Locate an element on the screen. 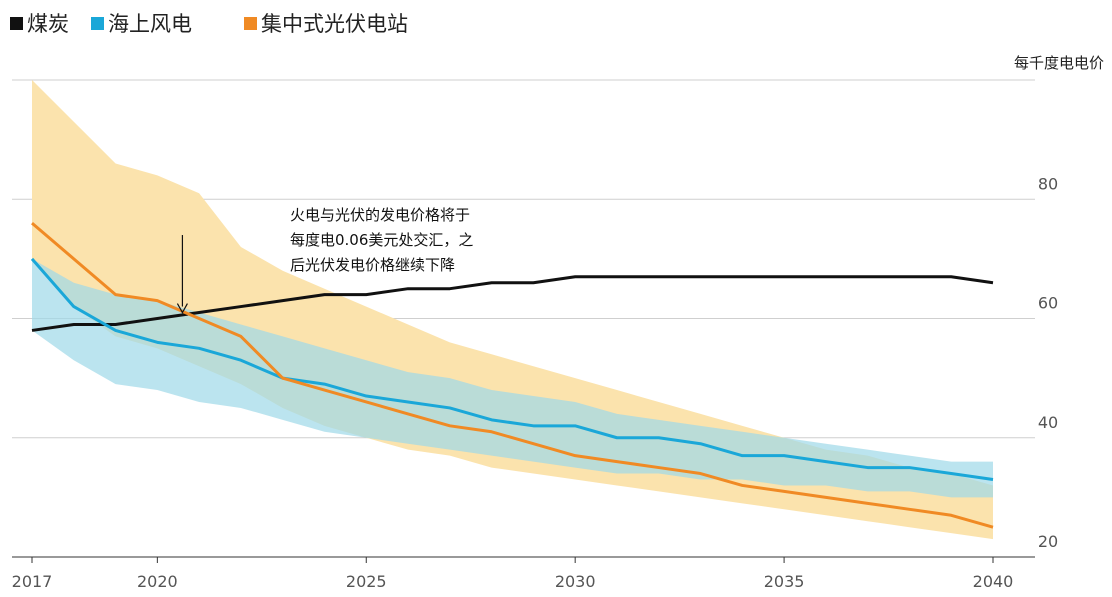 The height and width of the screenshot is (597, 1112). annotation-text-line-1: 火电与光伏的发电价格将于 is located at coordinates (380, 215).